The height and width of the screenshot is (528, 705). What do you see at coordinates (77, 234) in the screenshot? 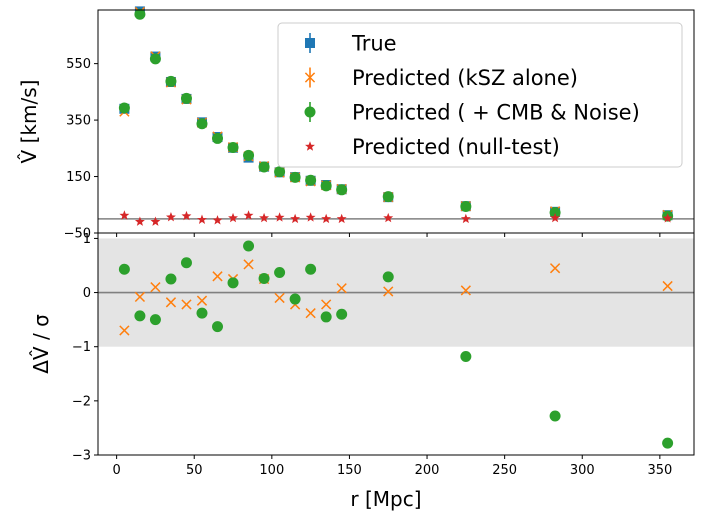
I see `y-tick-label: −50` at bounding box center [77, 234].